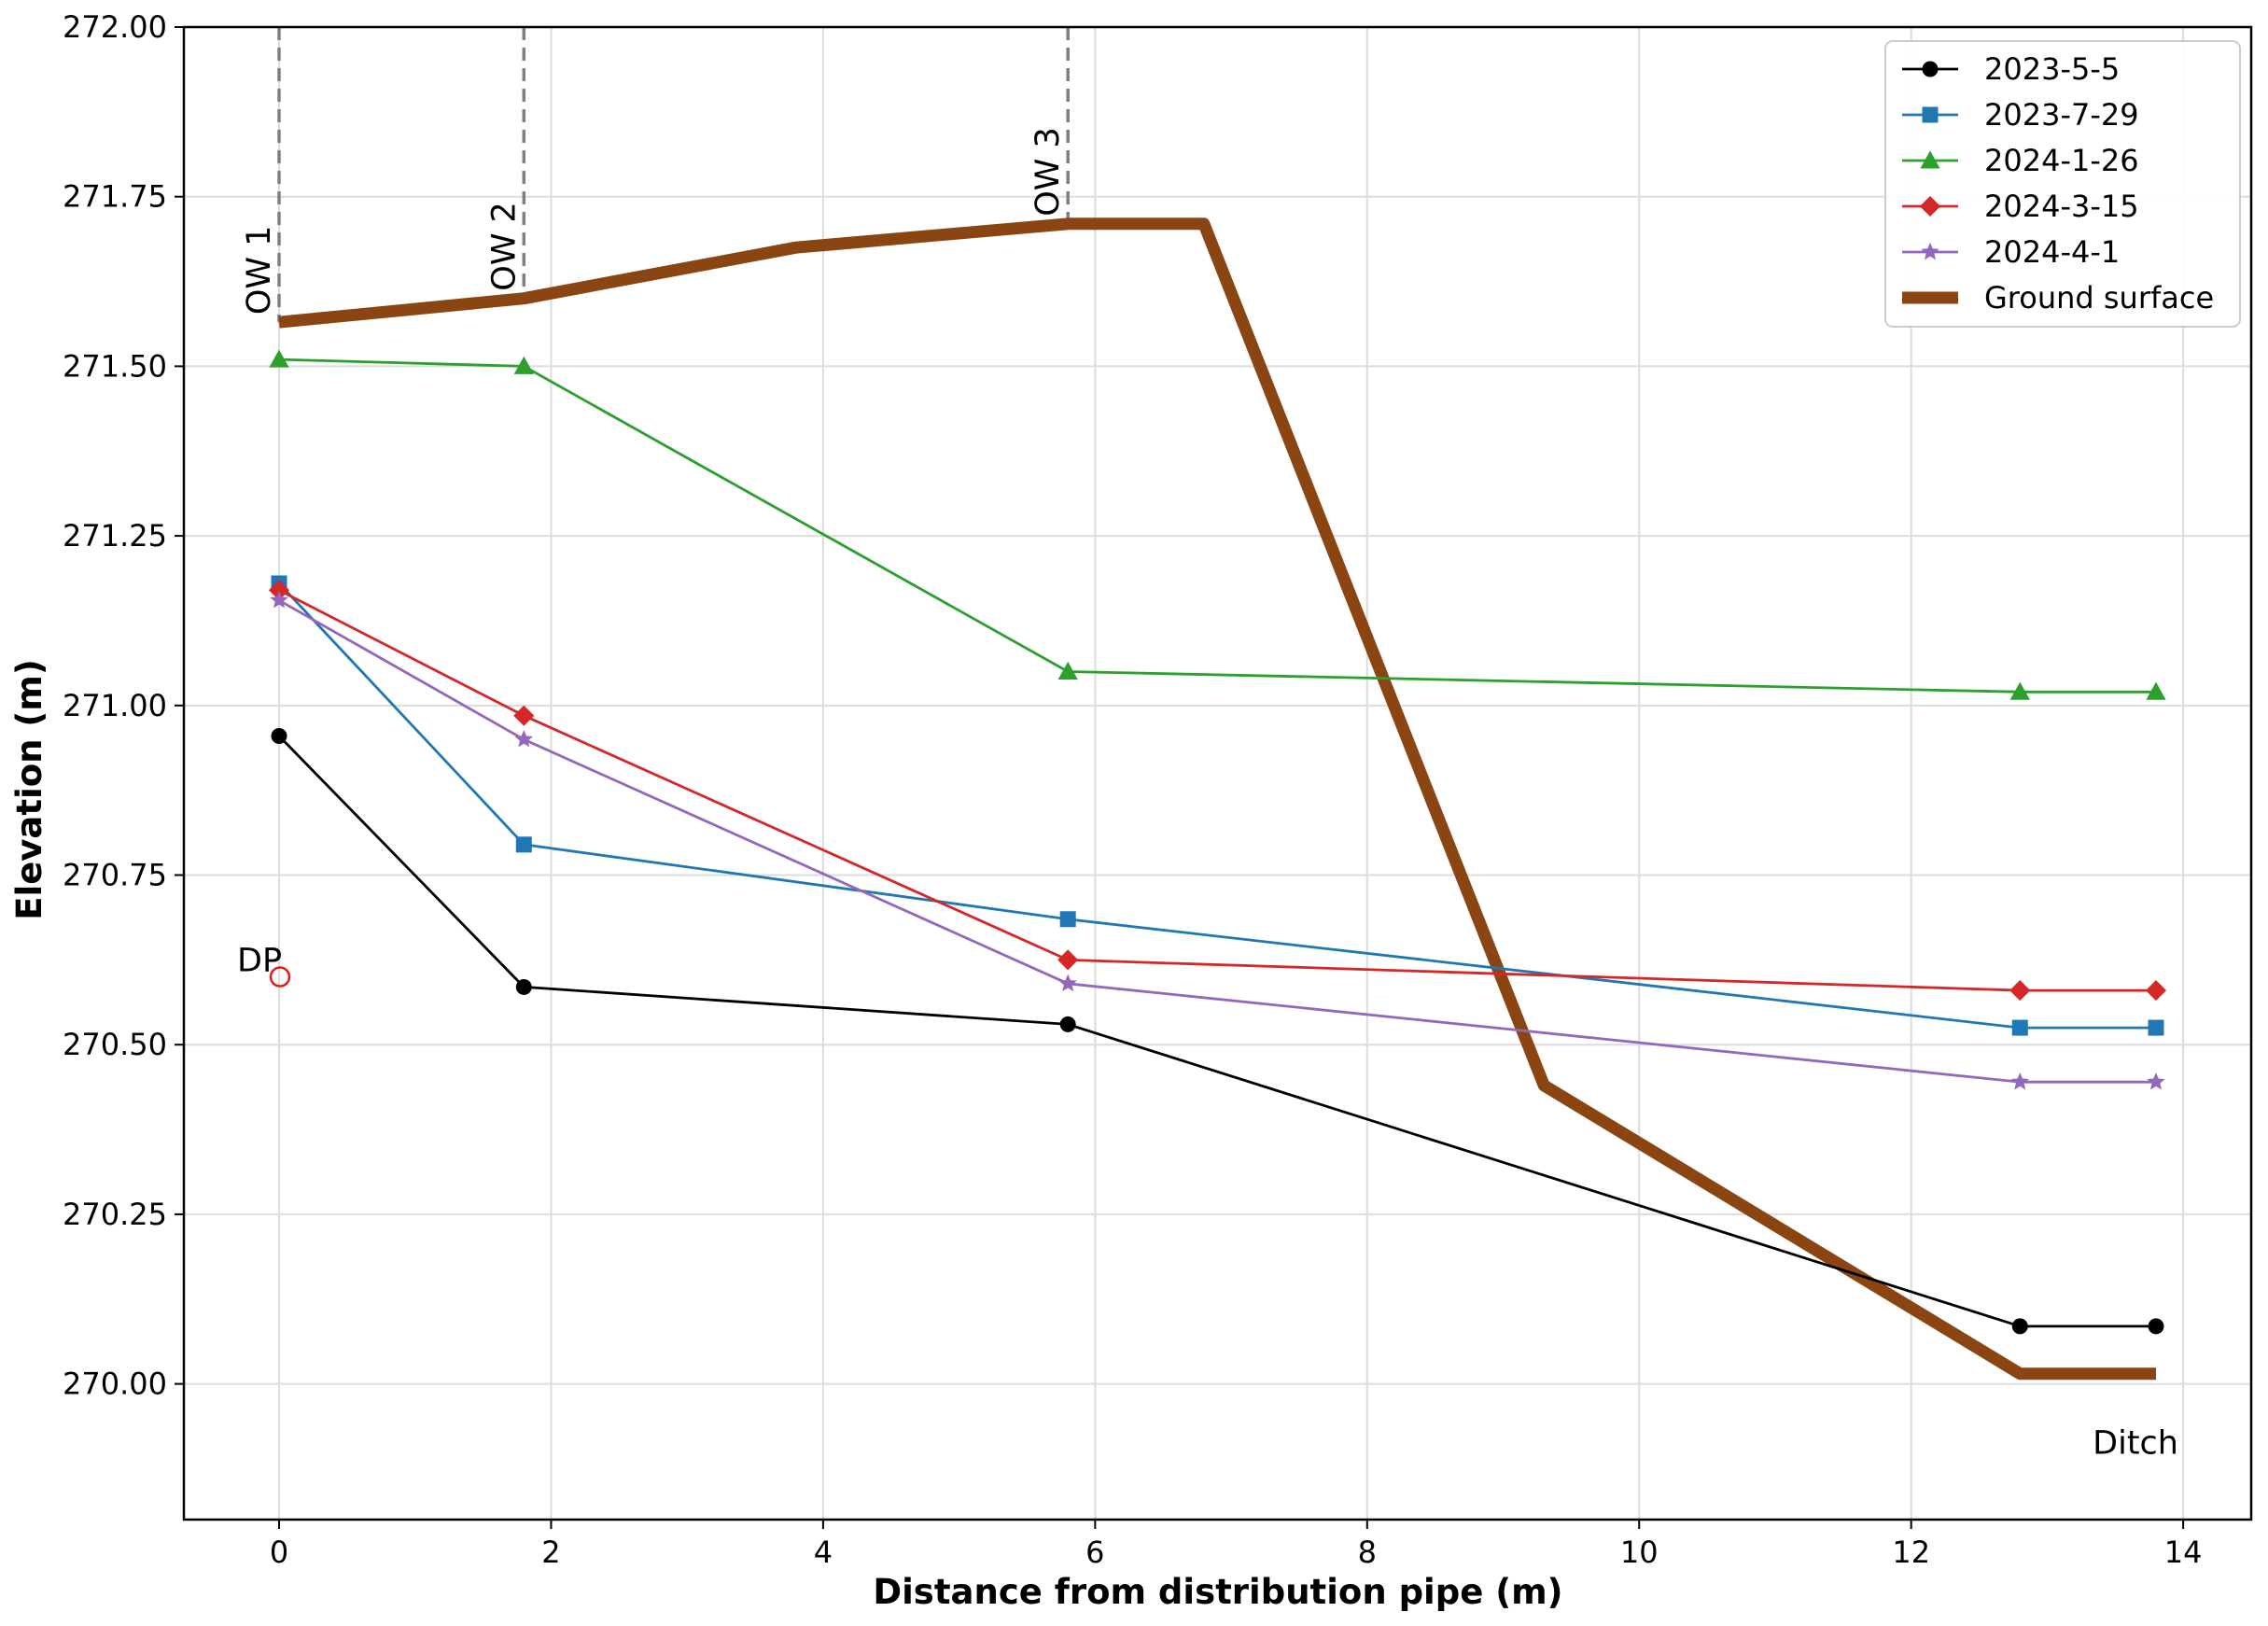 Image resolution: width=2268 pixels, height=1626 pixels. I want to click on legend-box, so click(2062, 184).